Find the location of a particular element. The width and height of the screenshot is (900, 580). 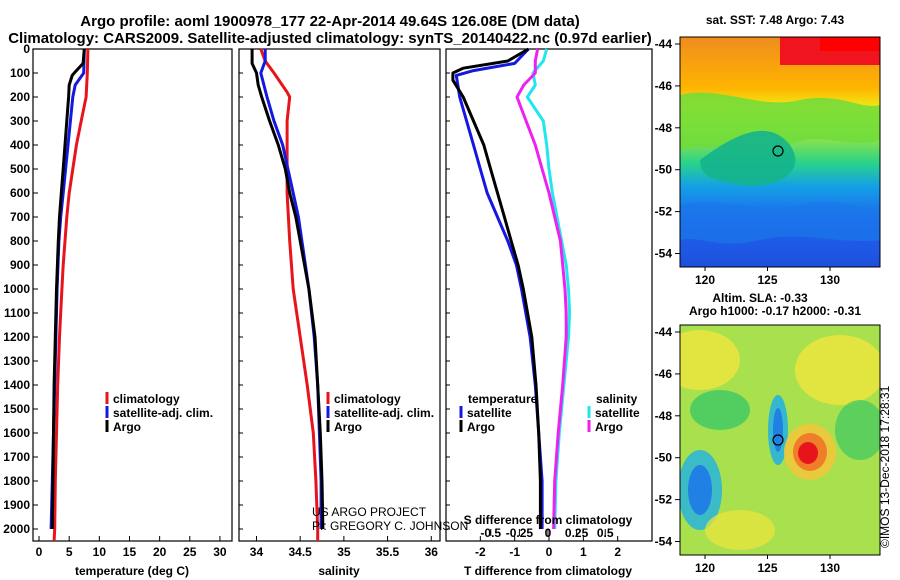

temperature-xlabel: temperature (deg C) is located at coordinates (132, 571).